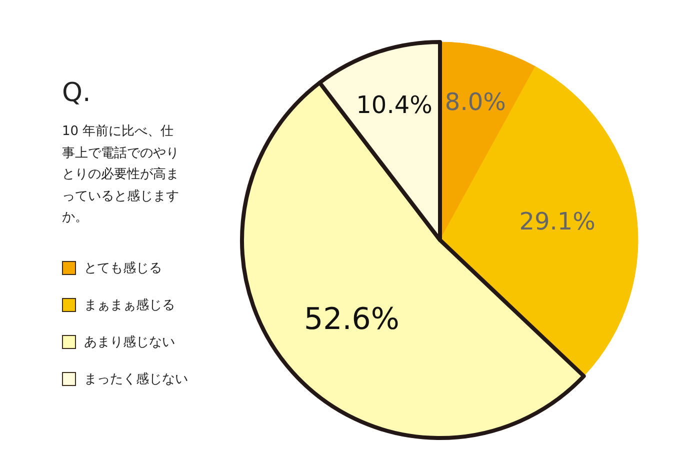 The image size is (700, 463). I want to click on data-label: 10.4%, so click(394, 104).